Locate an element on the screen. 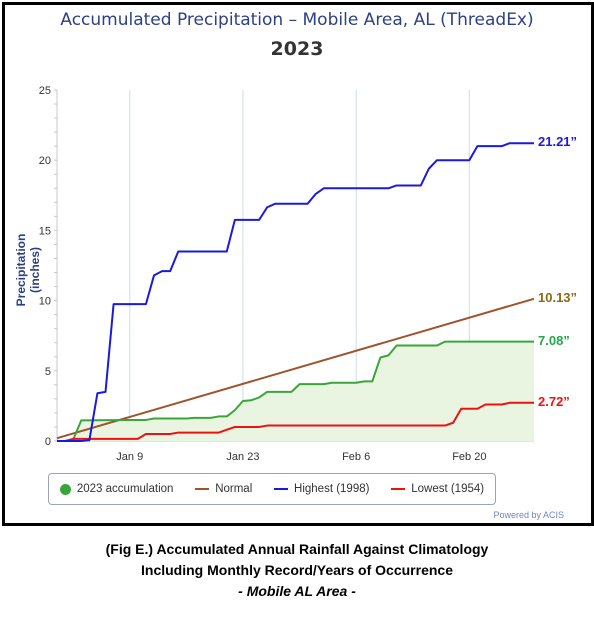 Image resolution: width=594 pixels, height=621 pixels. legend-item-2023: 2023 accumulation is located at coordinates (116, 489).